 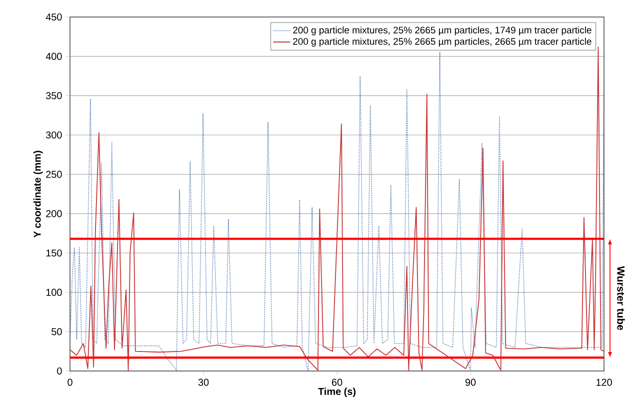 I want to click on y-tick-label: 450, so click(x=54, y=17).